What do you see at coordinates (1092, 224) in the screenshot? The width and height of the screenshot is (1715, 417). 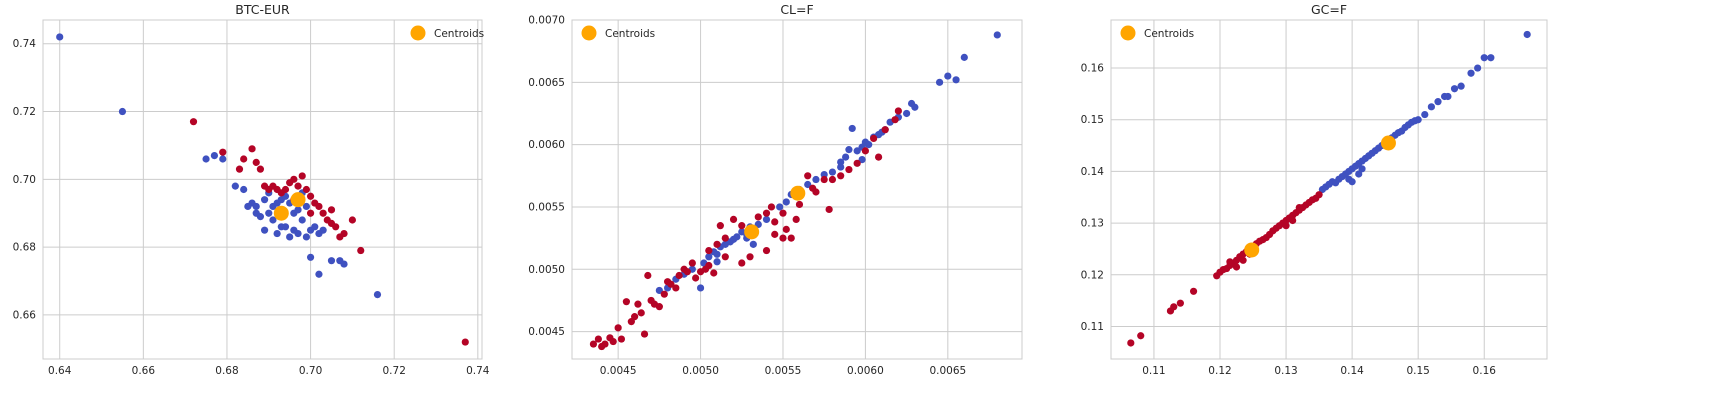 I see `y-tick-label: 0.13` at bounding box center [1092, 224].